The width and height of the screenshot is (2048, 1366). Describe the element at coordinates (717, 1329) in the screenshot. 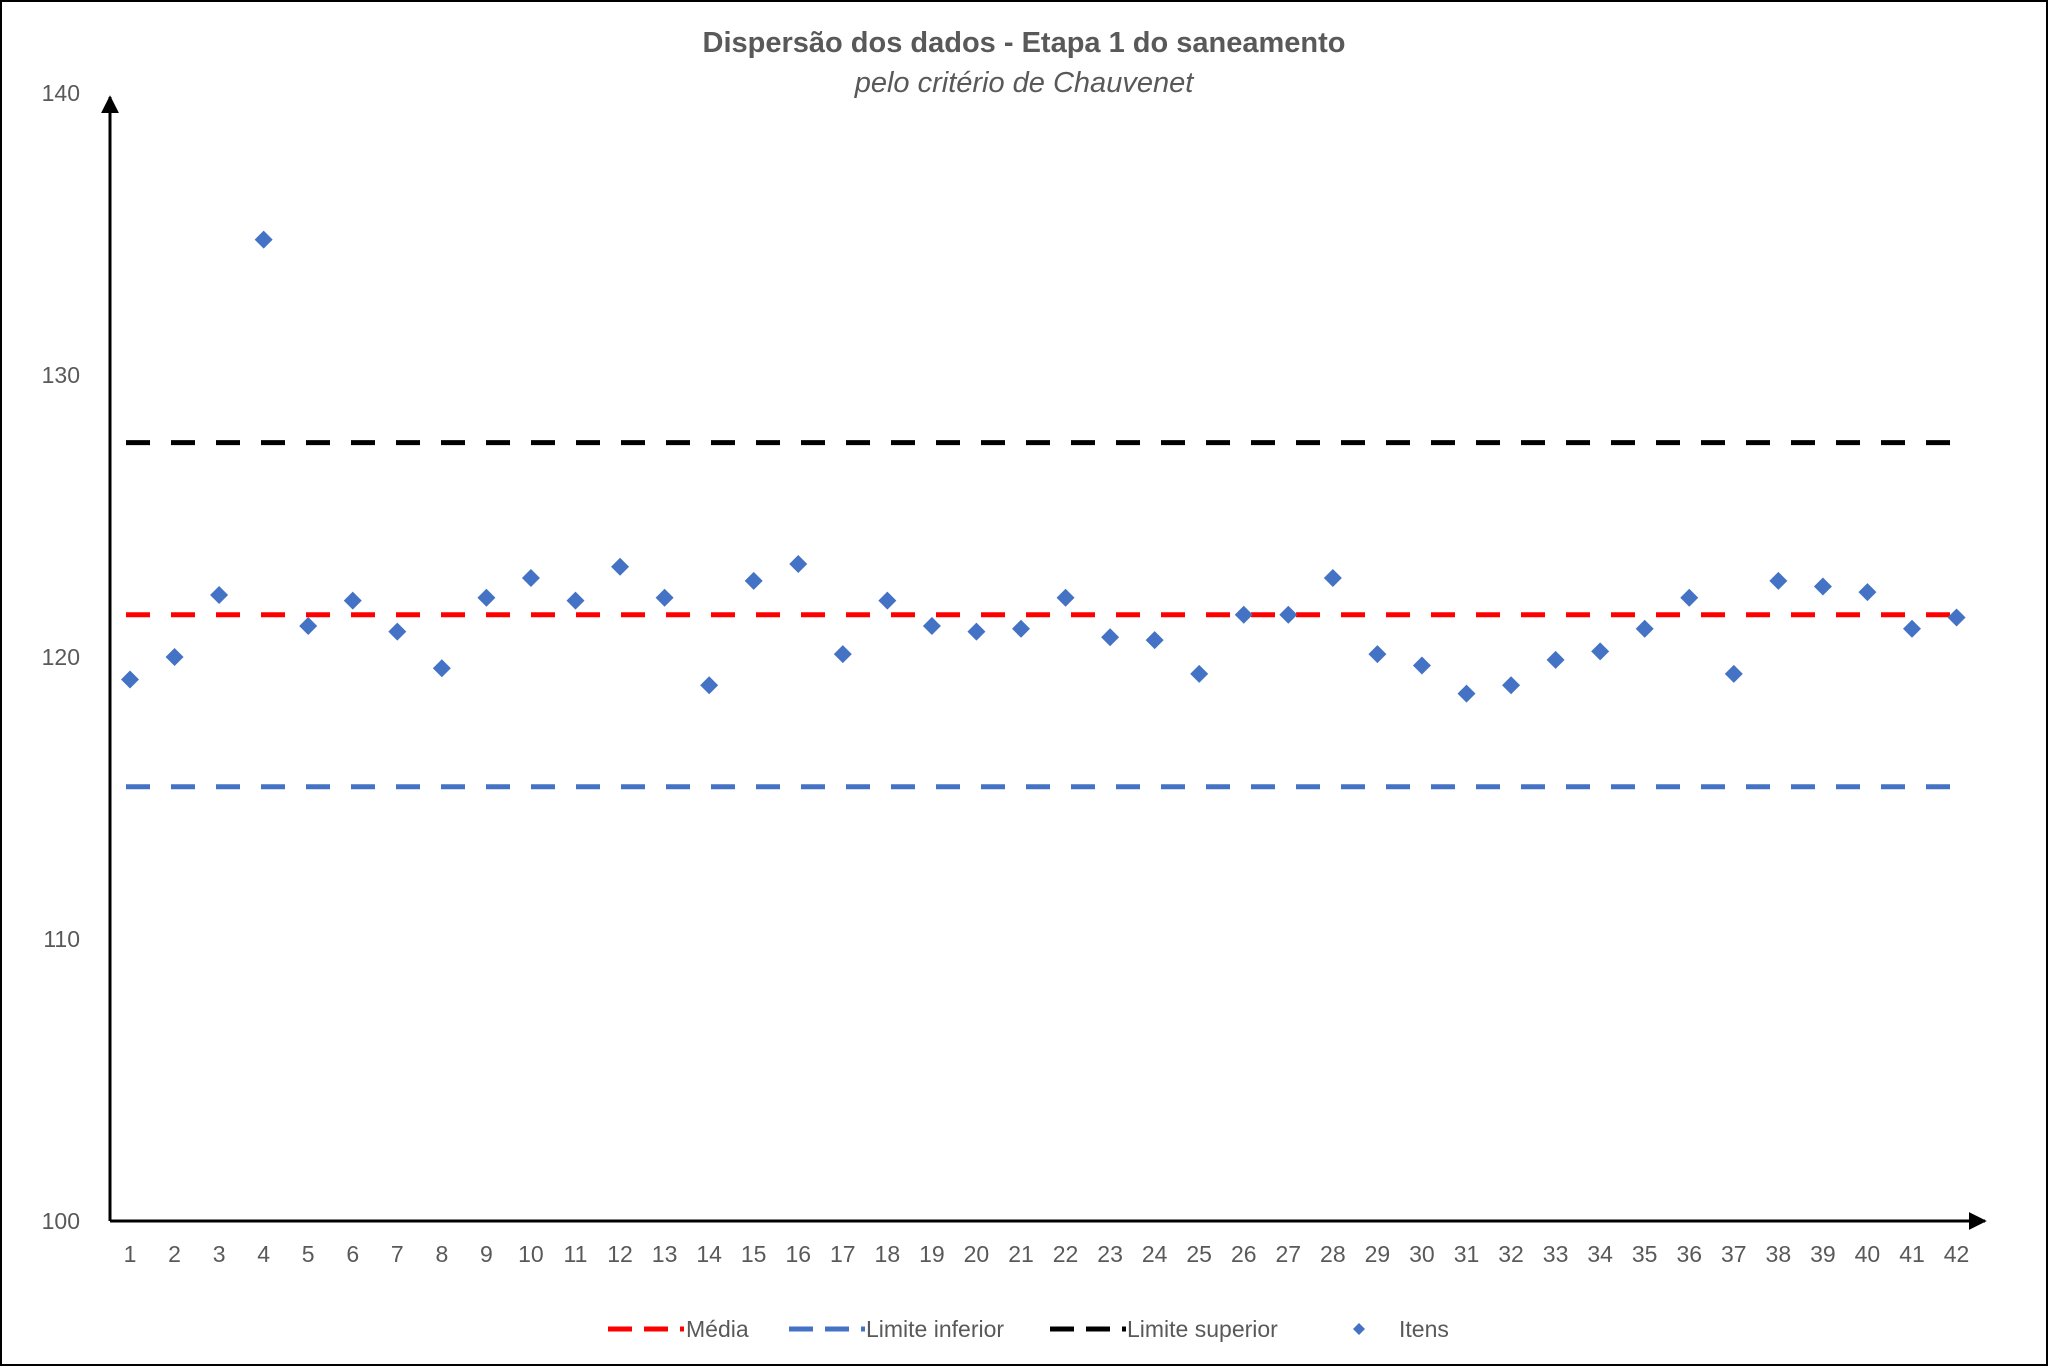

I see `legend-label: Média` at that location.